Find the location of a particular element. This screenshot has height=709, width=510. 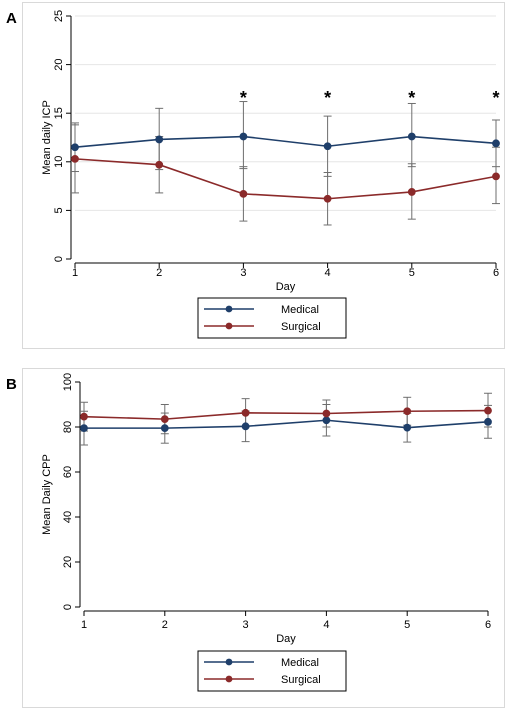

y-tick-label-b-2: 40 is located at coordinates (68, 517).